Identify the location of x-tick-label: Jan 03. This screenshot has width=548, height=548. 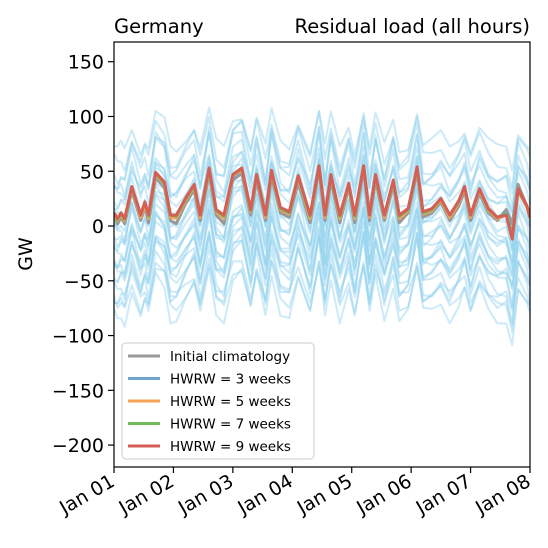
(205, 494).